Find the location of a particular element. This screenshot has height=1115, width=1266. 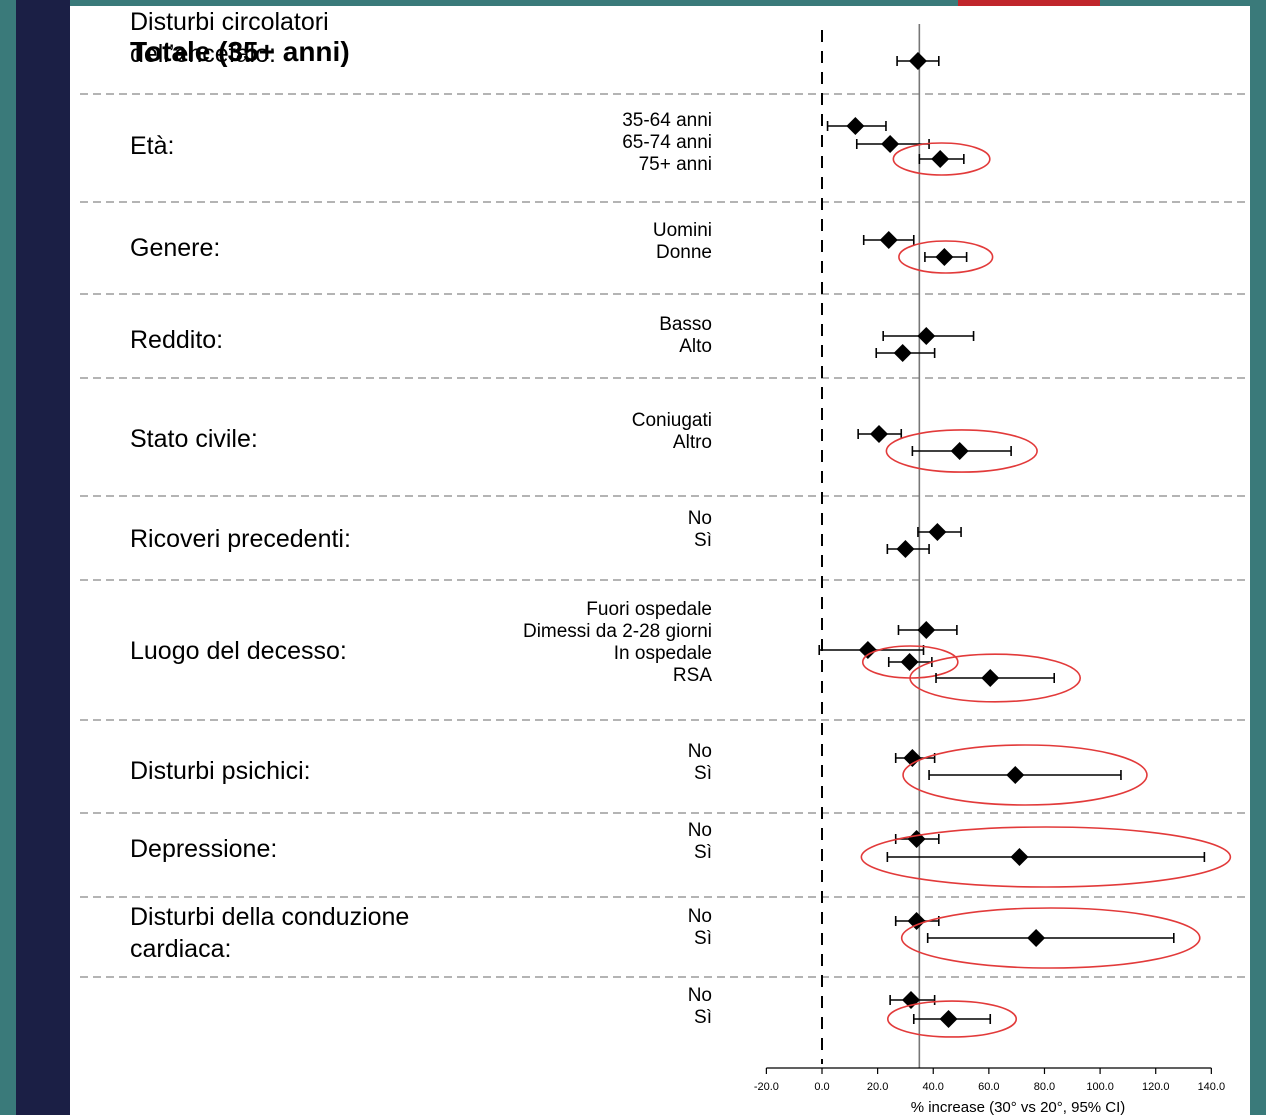

group-label: Età: is located at coordinates (152, 146).